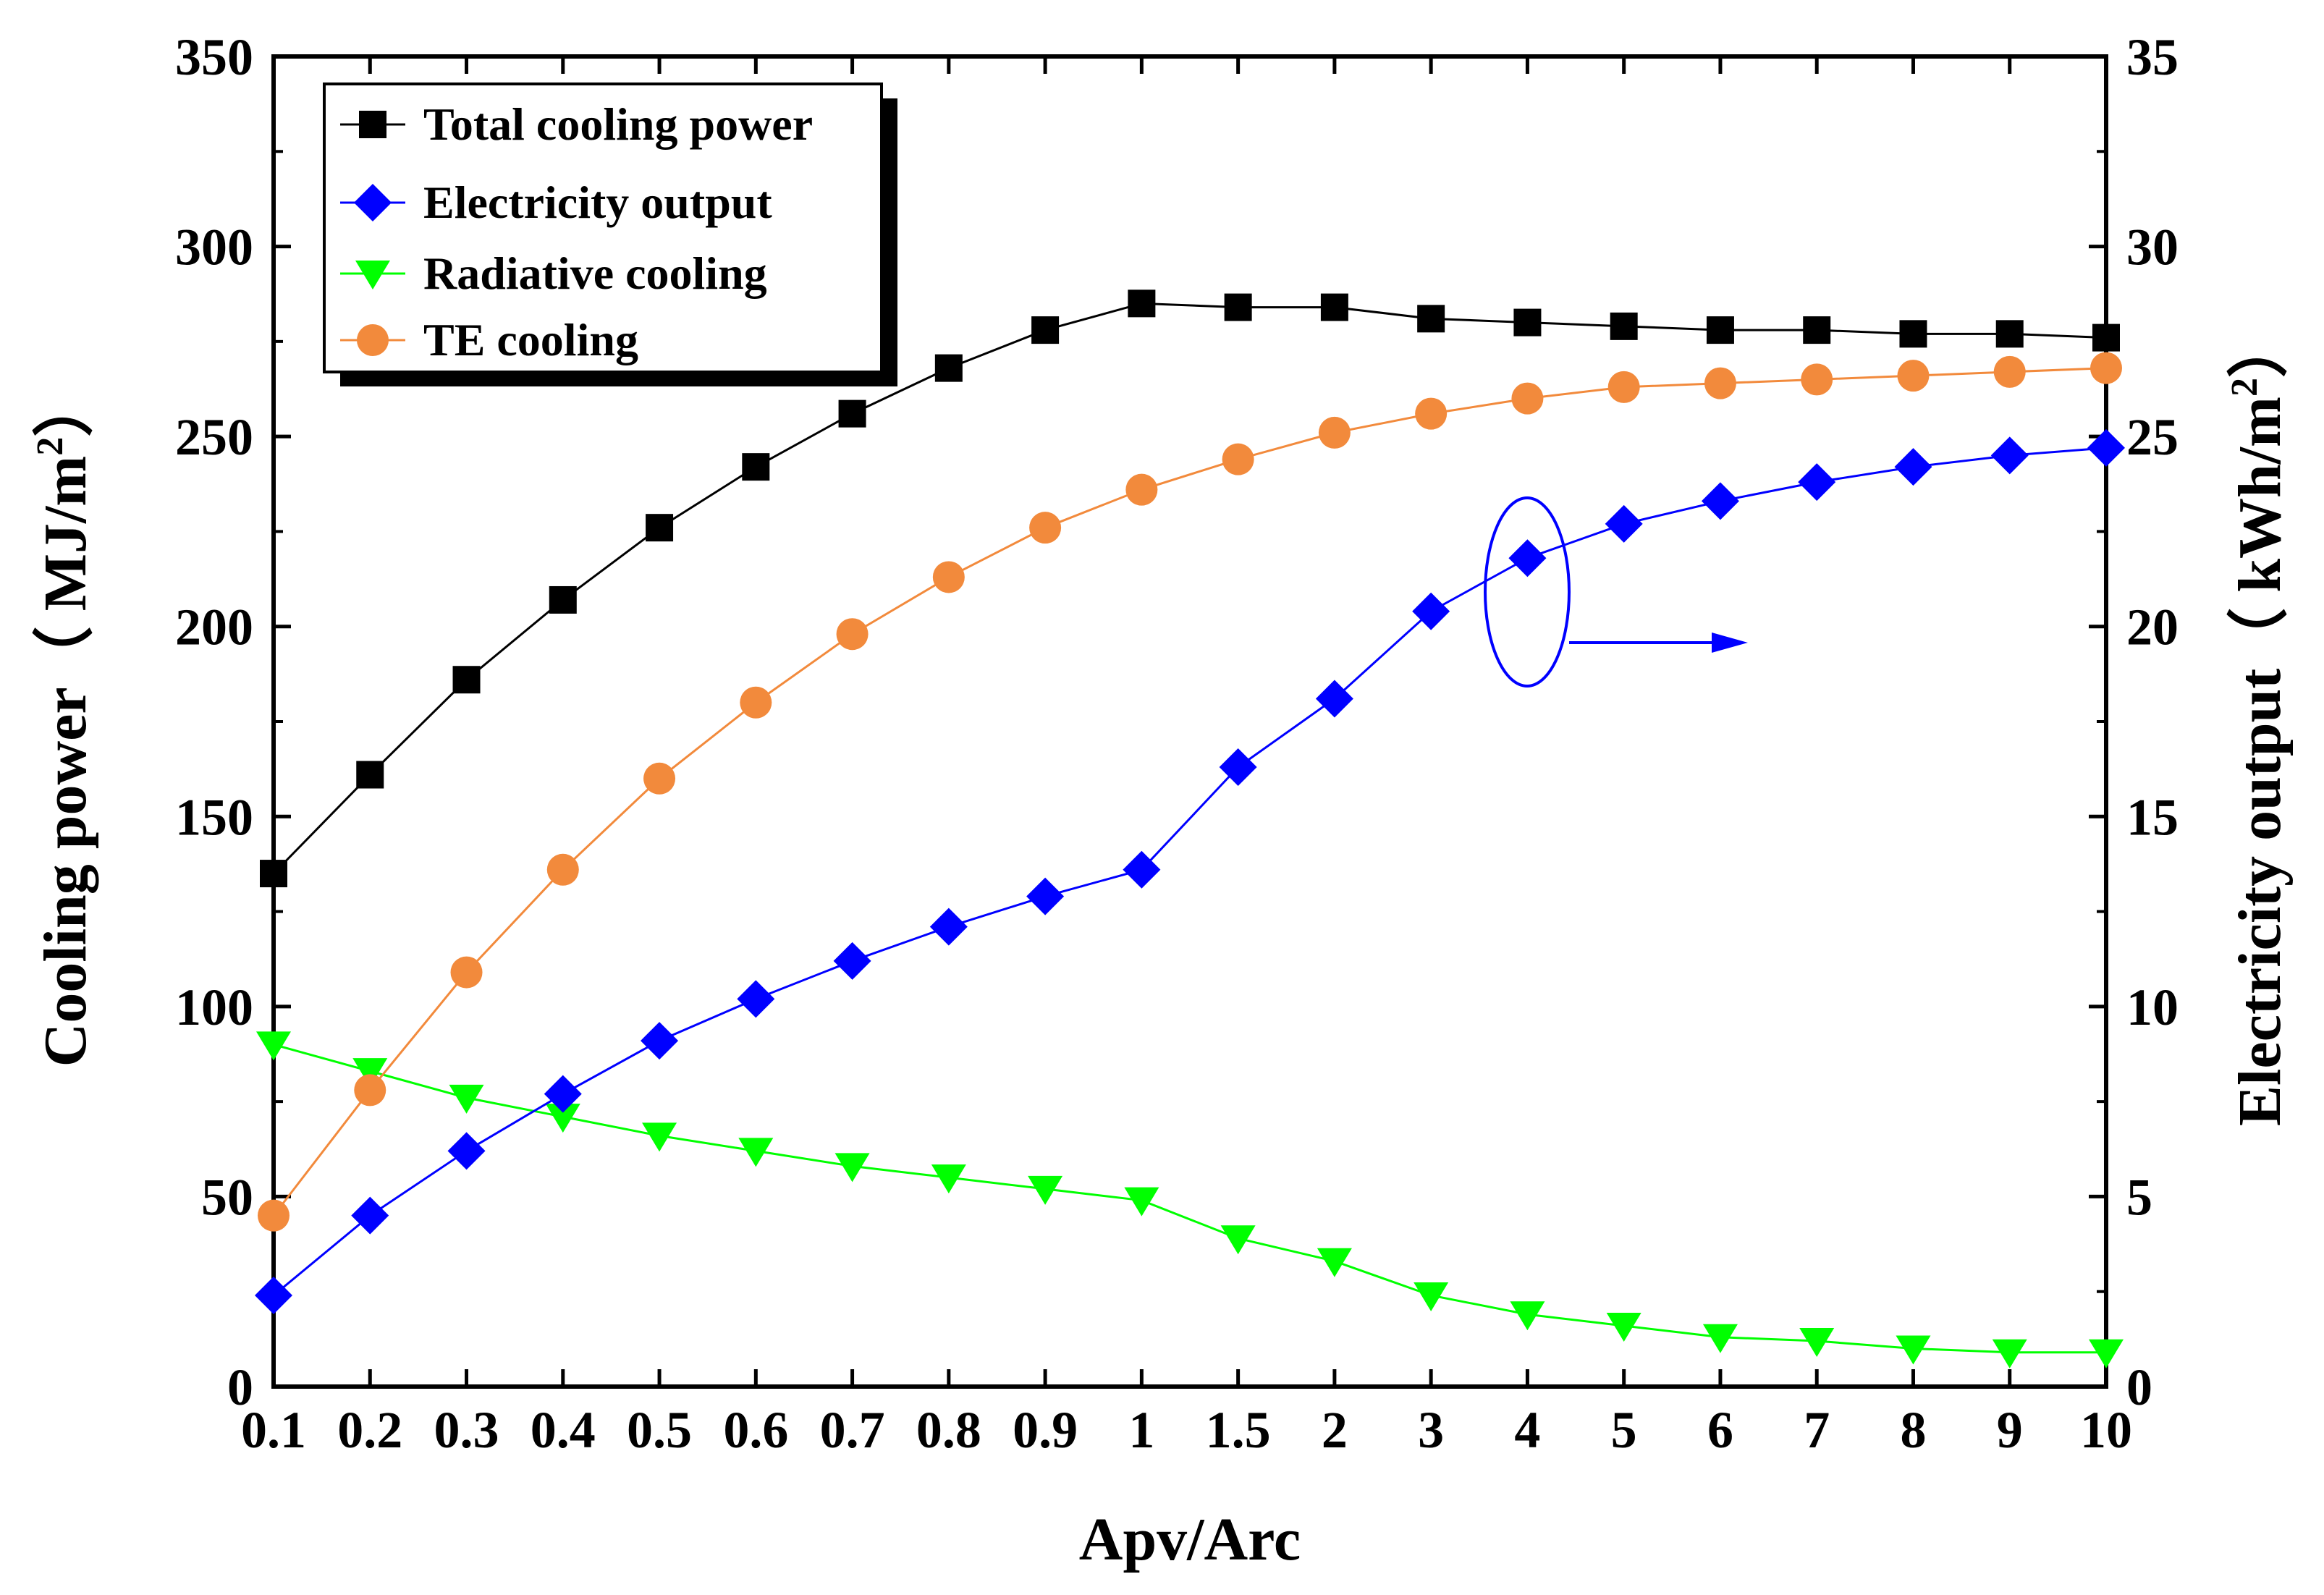 Image resolution: width=2324 pixels, height=1595 pixels. What do you see at coordinates (1720, 1430) in the screenshot?
I see `x-tick-label: 6` at bounding box center [1720, 1430].